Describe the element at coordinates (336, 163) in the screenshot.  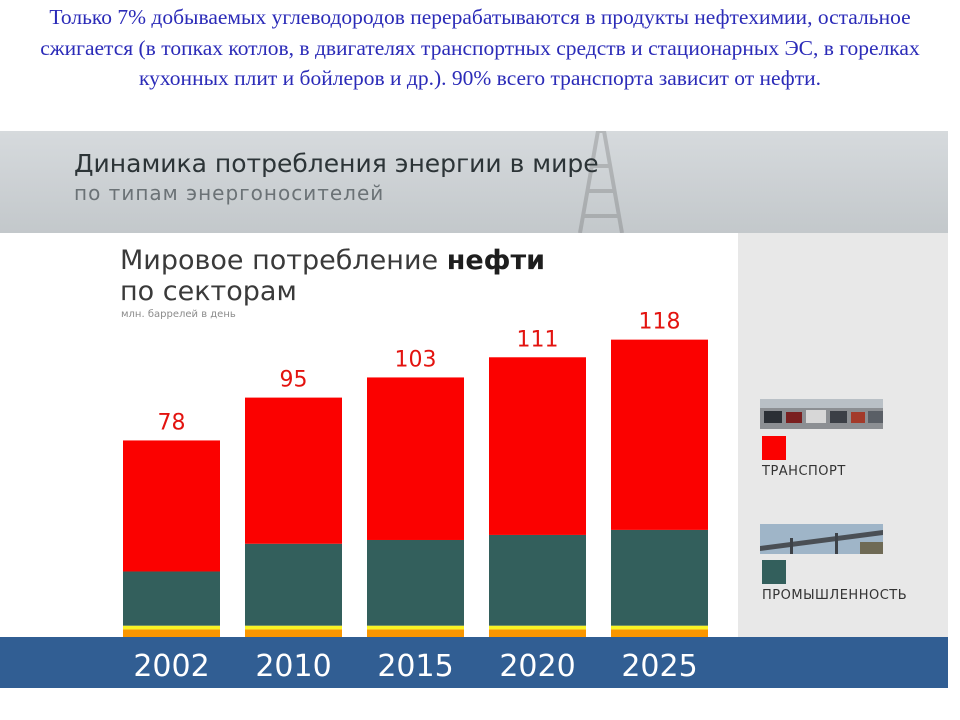
I see `banner-title: Динамика потребления энергии в мире` at that location.